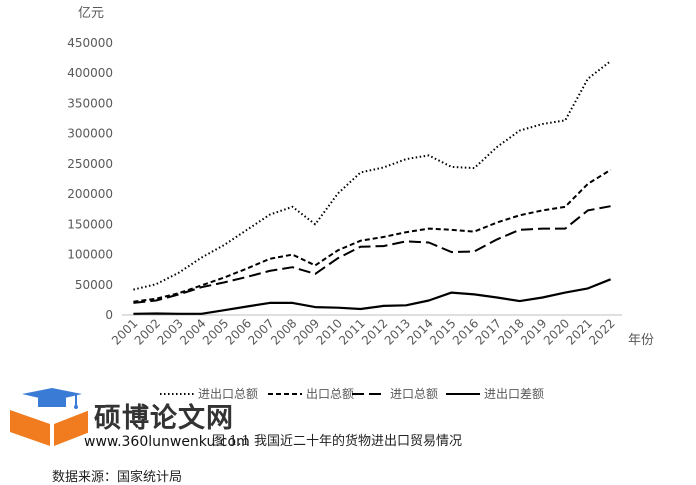 This screenshot has height=485, width=696. I want to click on watermark-url: www.360lunwenku.com, so click(167, 442).